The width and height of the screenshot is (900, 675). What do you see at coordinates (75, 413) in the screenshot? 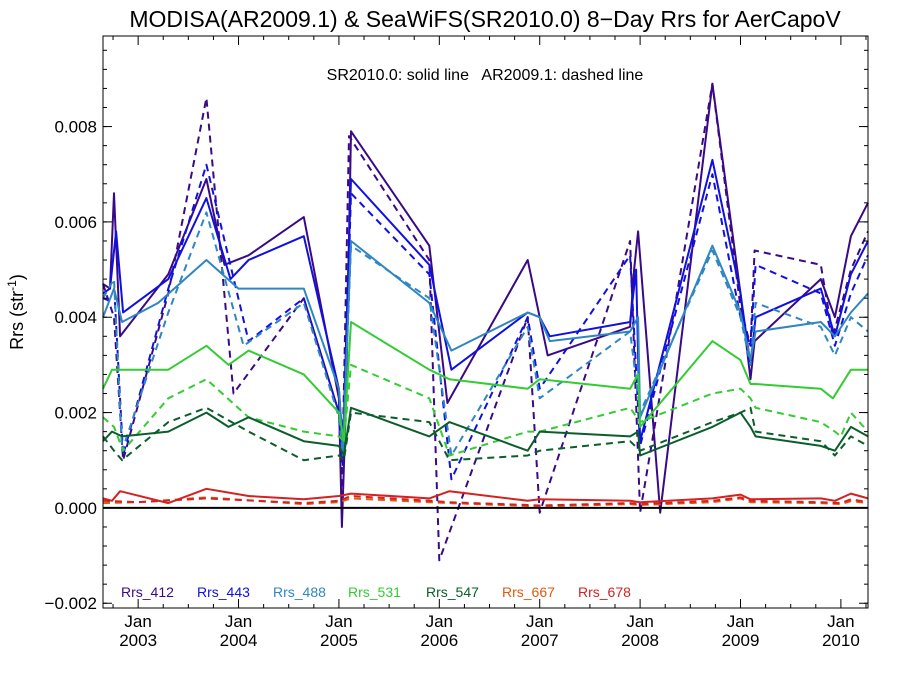
I see `y-tick-label: 0.002` at bounding box center [75, 413].